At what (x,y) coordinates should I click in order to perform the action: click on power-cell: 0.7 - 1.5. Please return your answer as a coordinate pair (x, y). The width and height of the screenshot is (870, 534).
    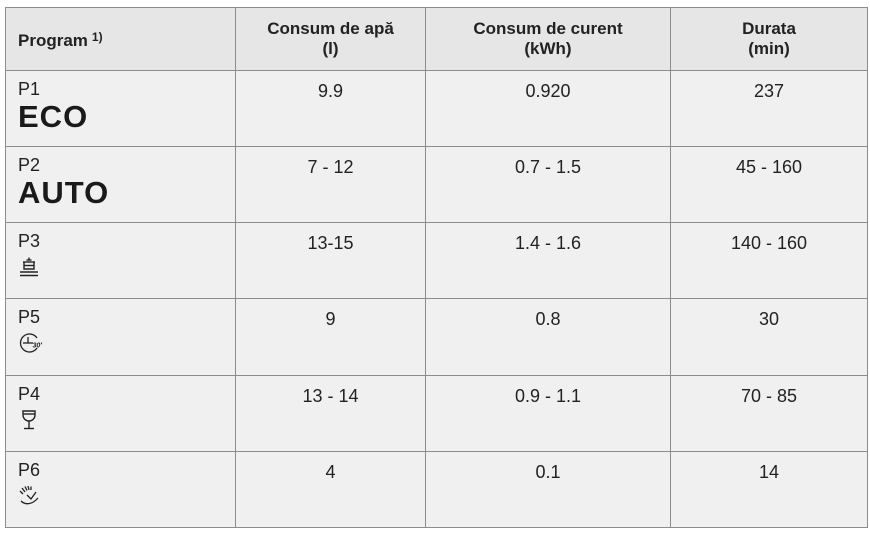
    Looking at the image, I should click on (548, 185).